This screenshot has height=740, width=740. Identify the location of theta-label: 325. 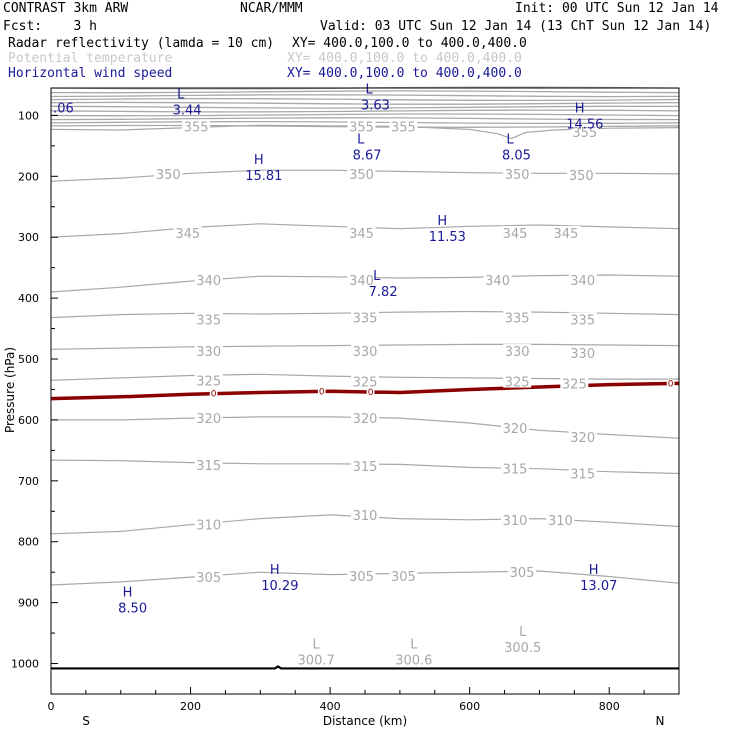
(208, 381).